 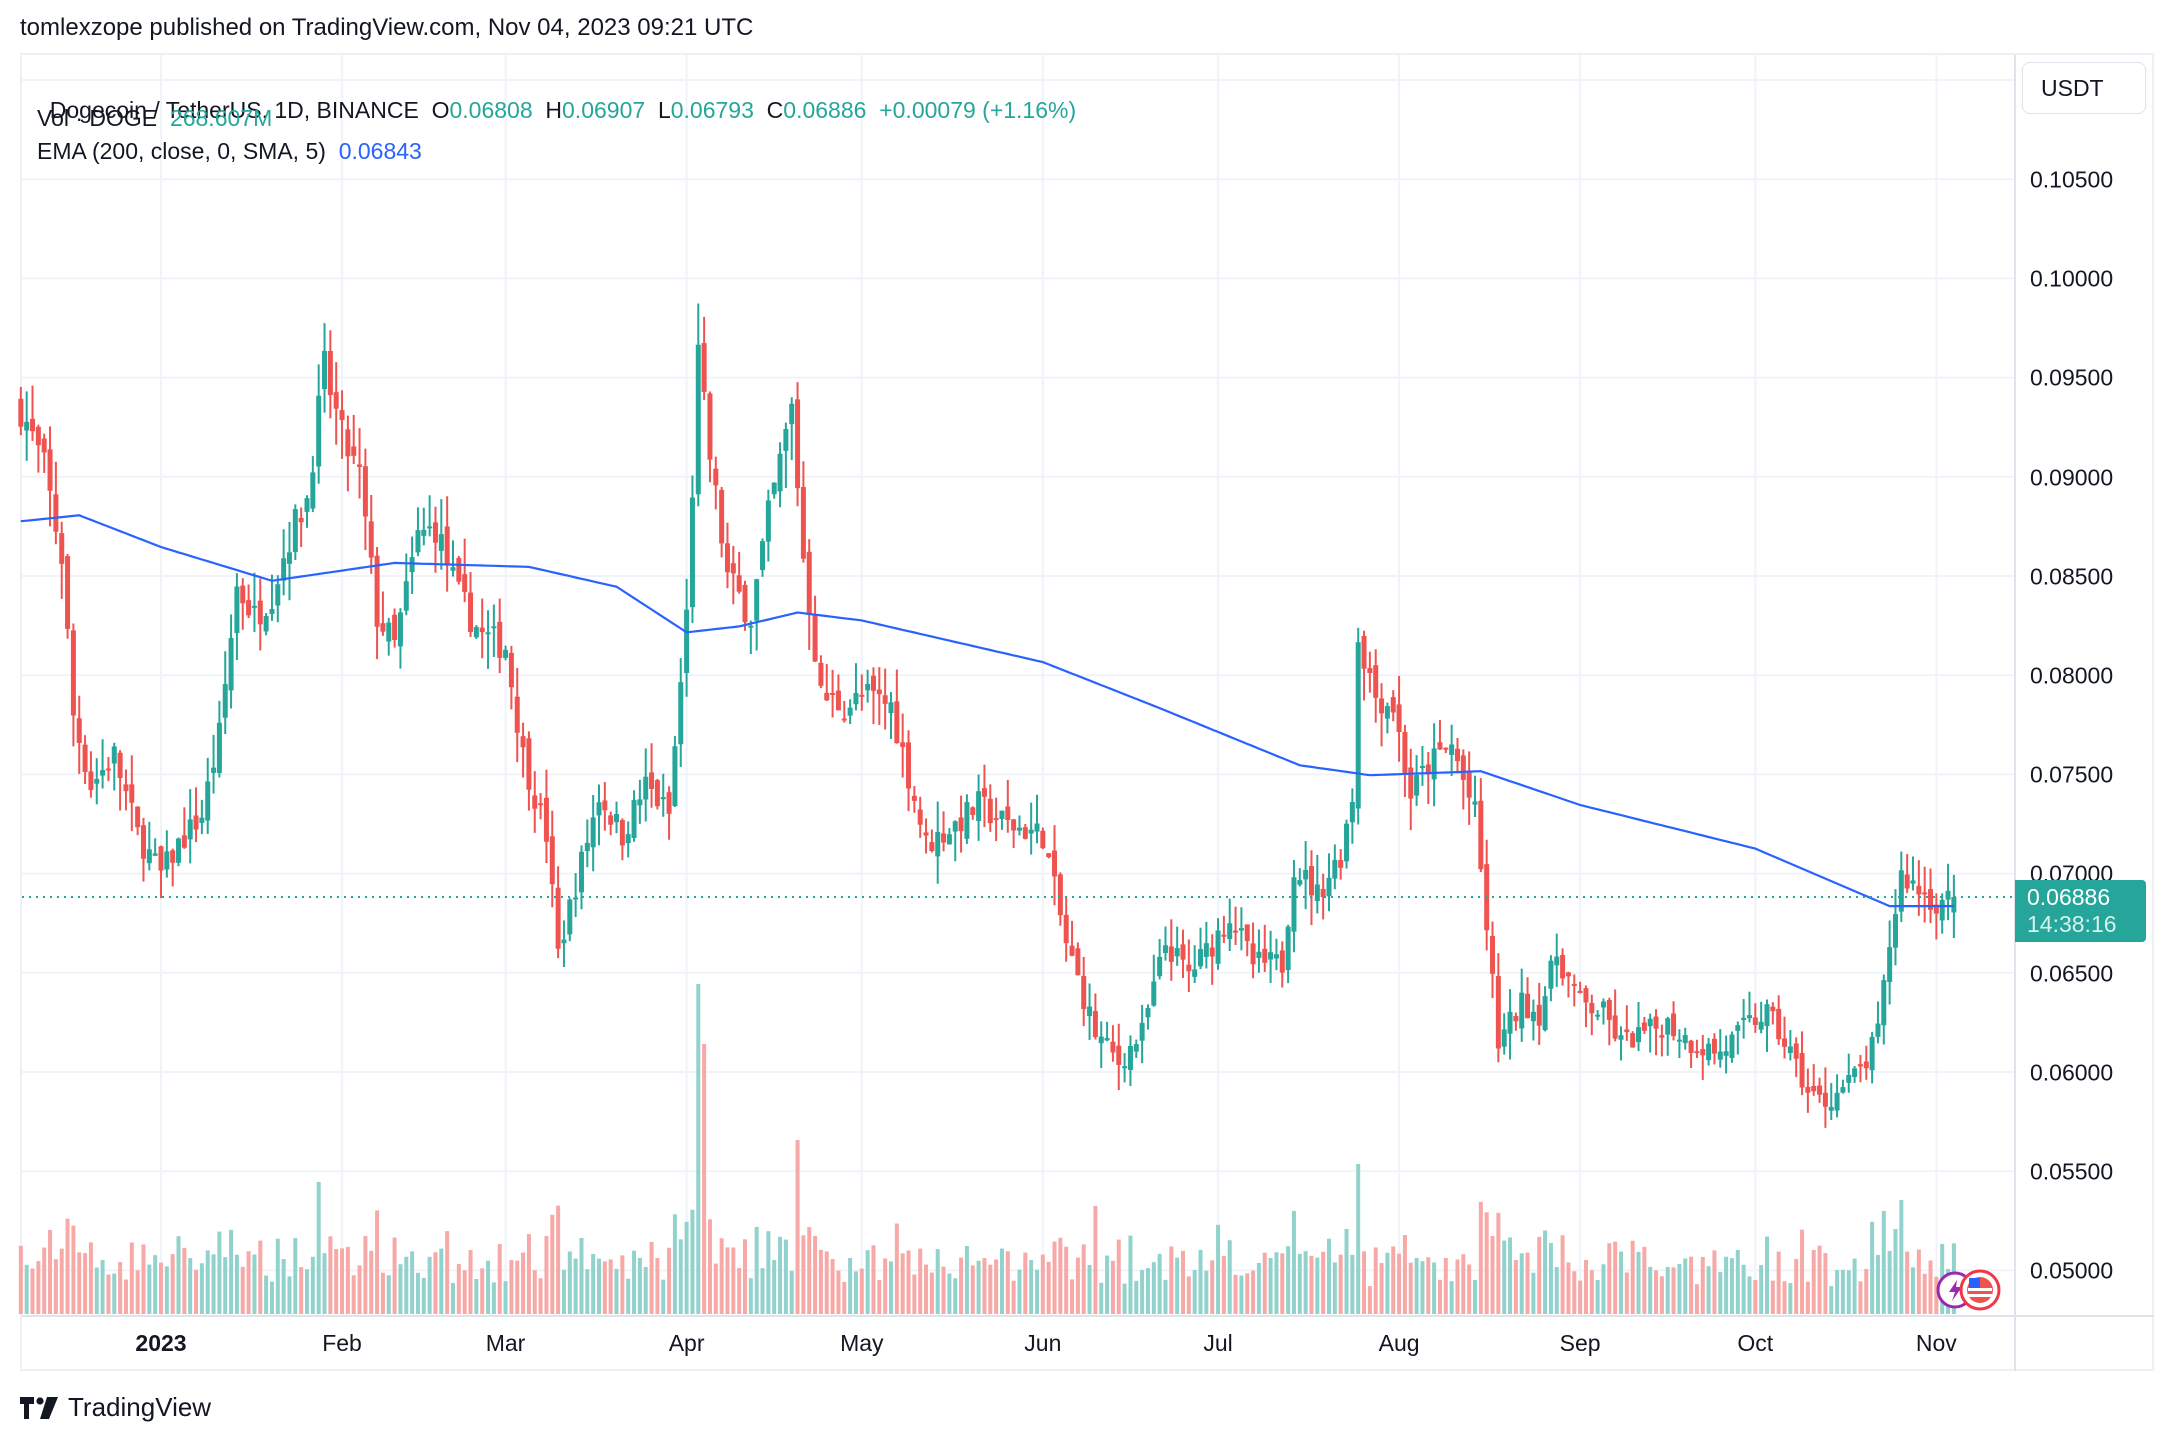 I want to click on tradingview-logo: TradingView, so click(x=115, y=1407).